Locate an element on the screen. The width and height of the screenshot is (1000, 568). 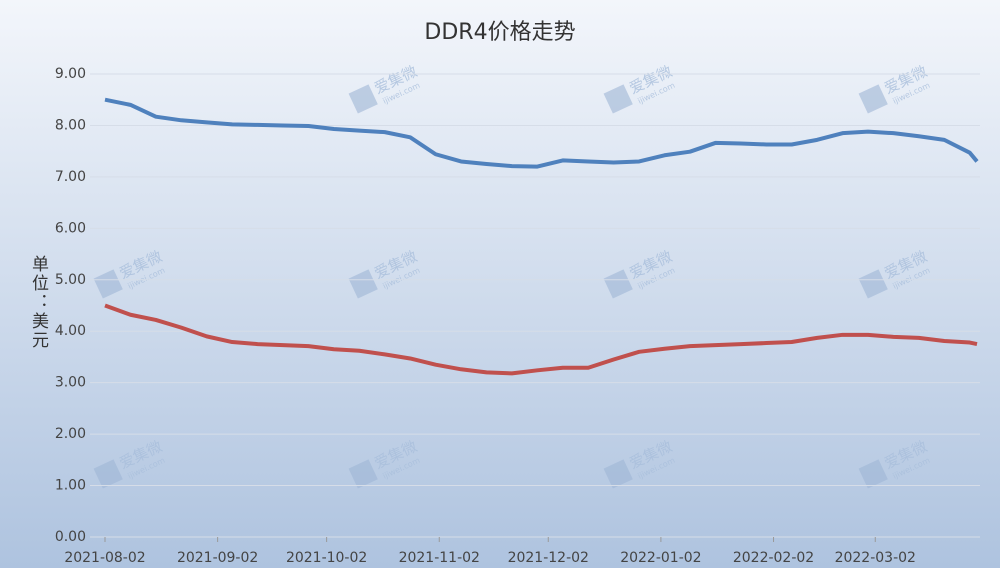
x-tick-label: 2021-10-02 is located at coordinates (326, 558).